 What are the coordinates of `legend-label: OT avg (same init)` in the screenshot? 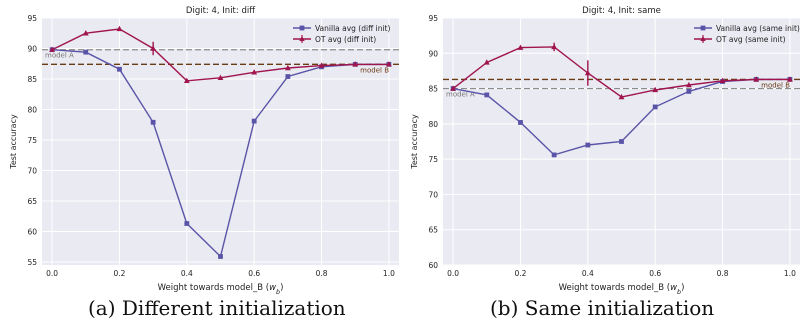 It's located at (751, 39).